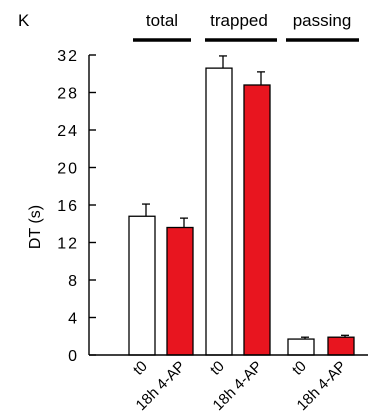 The image size is (375, 420). What do you see at coordinates (68, 56) in the screenshot?
I see `y-tick-label: 32` at bounding box center [68, 56].